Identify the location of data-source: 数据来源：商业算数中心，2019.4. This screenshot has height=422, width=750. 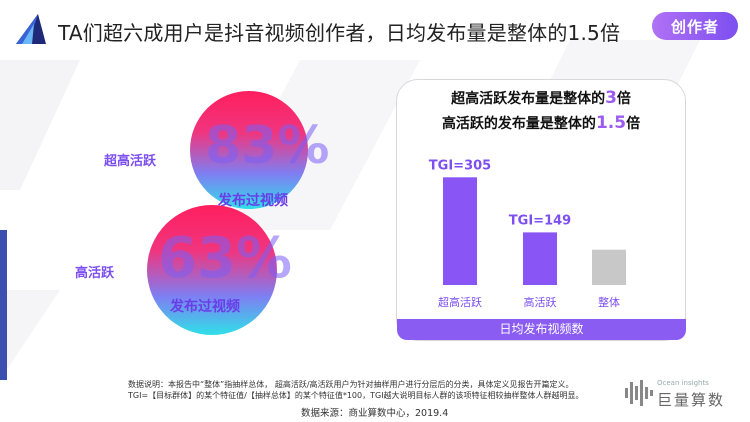
(375, 413).